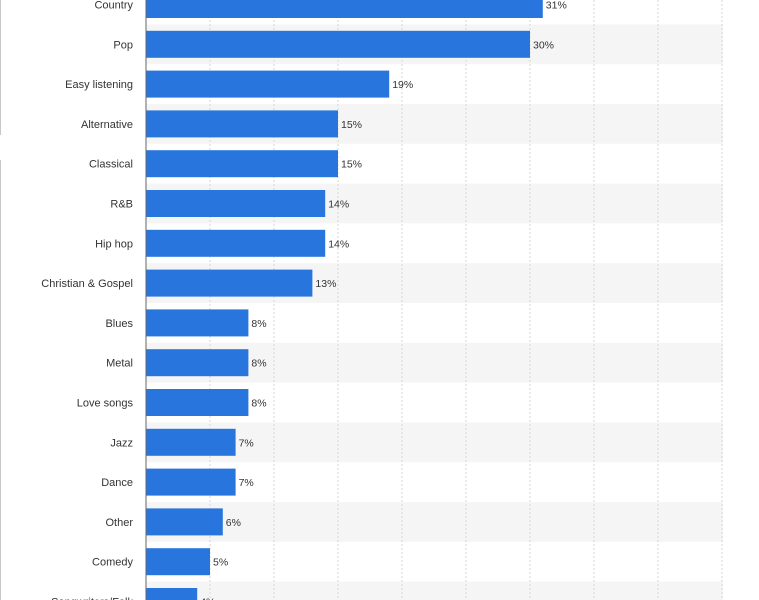  Describe the element at coordinates (220, 563) in the screenshot. I see `value-label: 5%` at that location.